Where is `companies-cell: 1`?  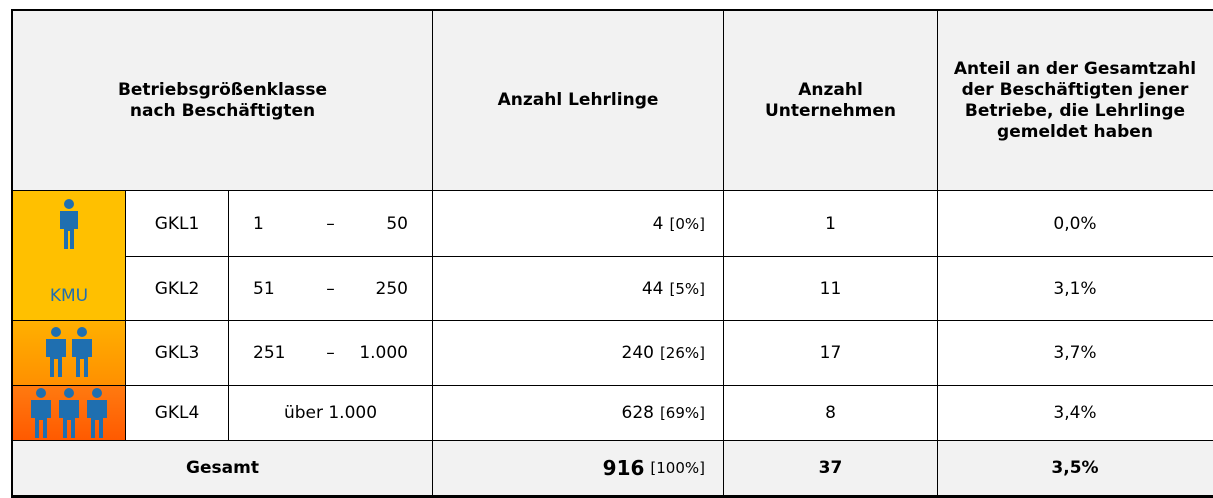 companies-cell: 1 is located at coordinates (830, 223).